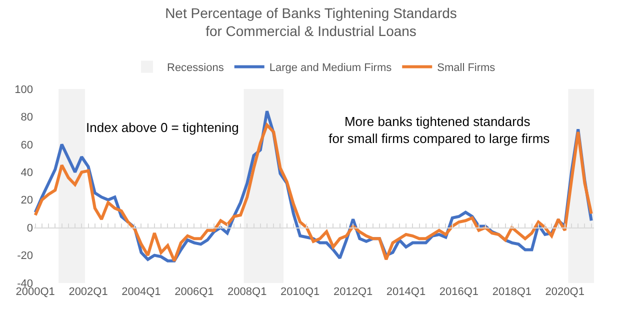 This screenshot has height=326, width=622. I want to click on annotation: More banks tightened standards for small firms compared to large firms, so click(437, 130).